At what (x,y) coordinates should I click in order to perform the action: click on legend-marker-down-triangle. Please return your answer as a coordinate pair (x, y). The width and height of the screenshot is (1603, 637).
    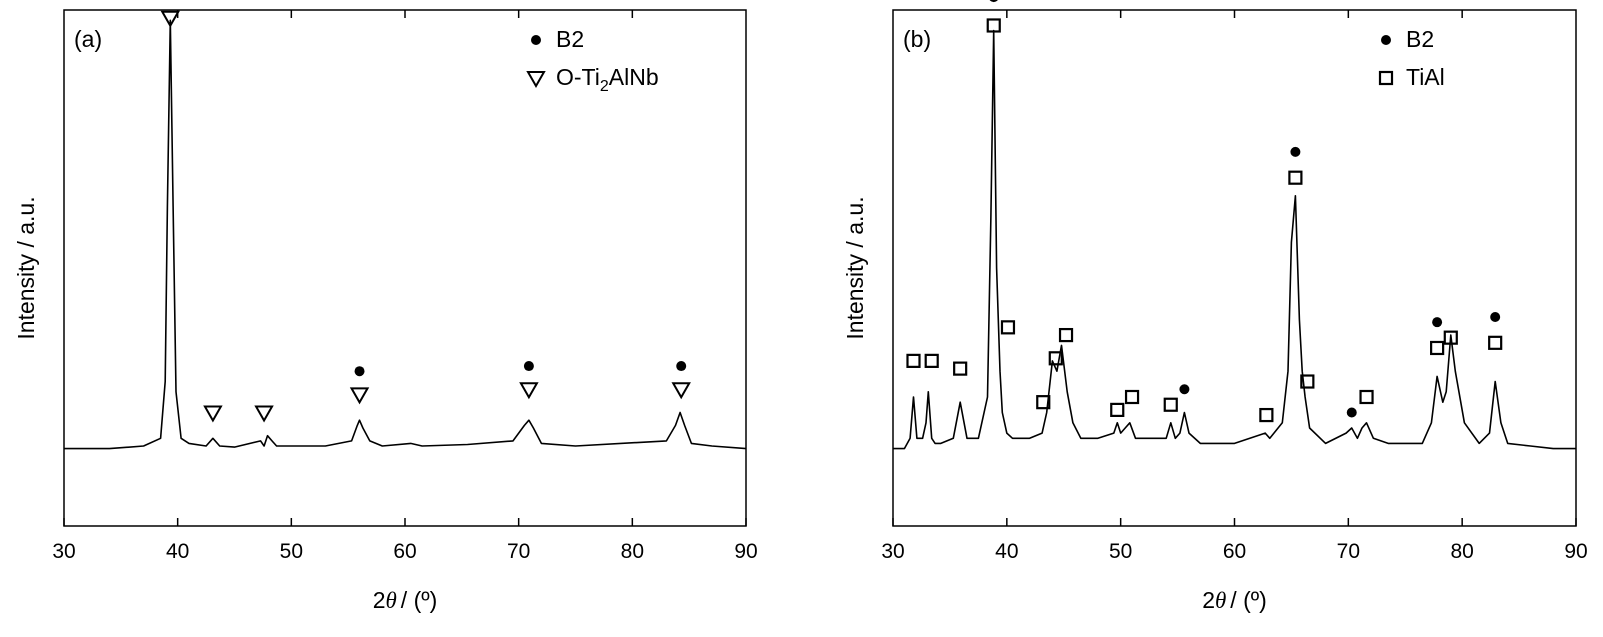
    Looking at the image, I should click on (536, 80).